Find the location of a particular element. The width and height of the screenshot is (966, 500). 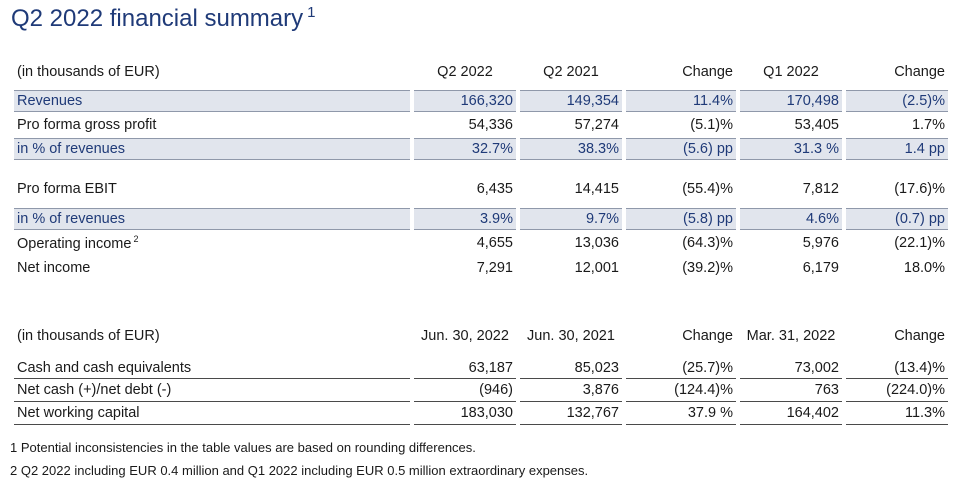

cell-value: 14,415 is located at coordinates (596, 189).